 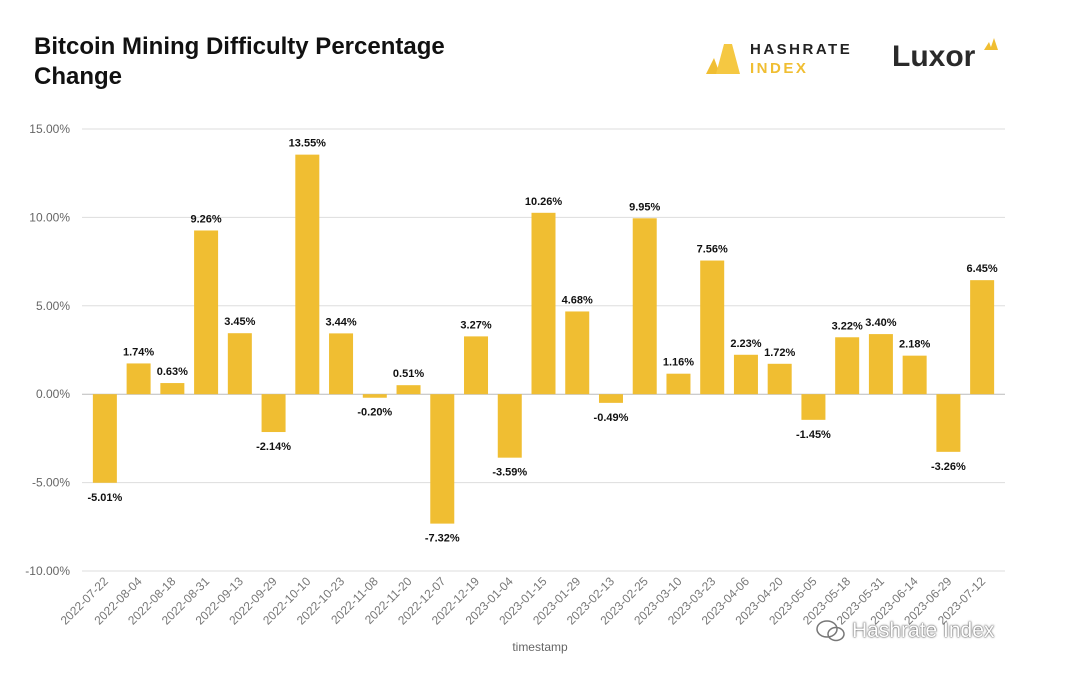 I want to click on data-label: 9.95%, so click(x=644, y=207).